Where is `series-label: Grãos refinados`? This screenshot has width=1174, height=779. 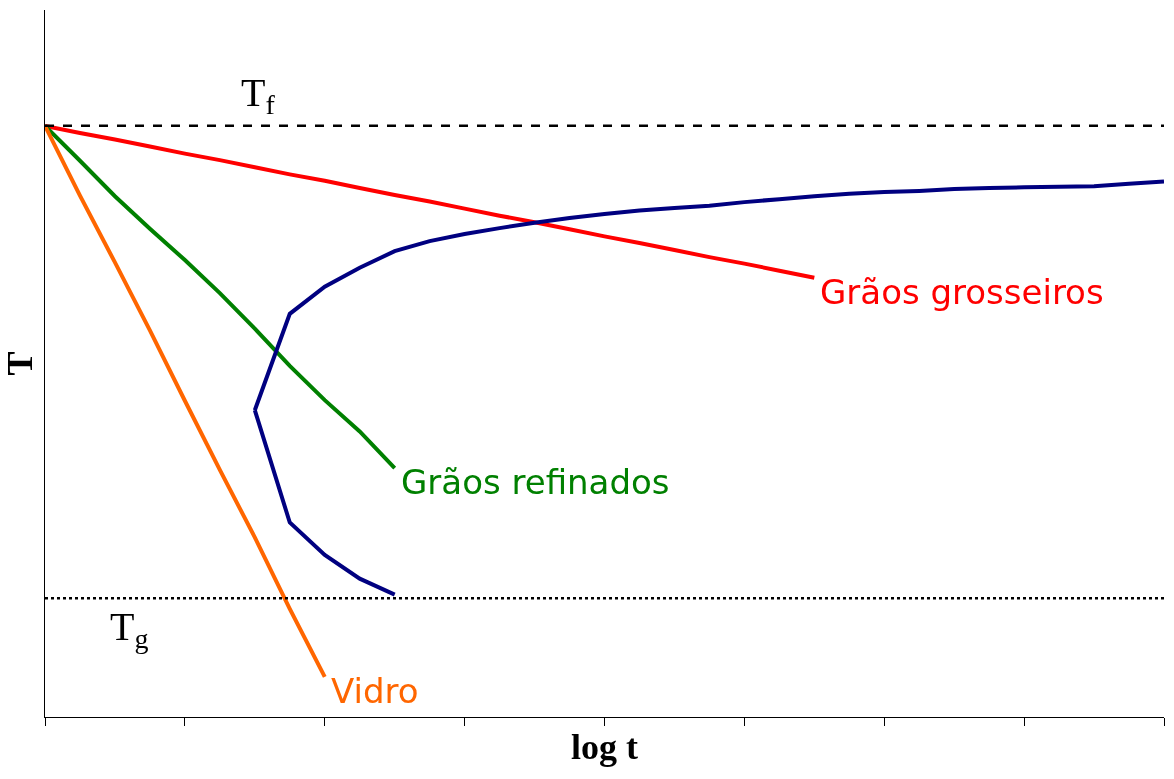 series-label: Grãos refinados is located at coordinates (535, 482).